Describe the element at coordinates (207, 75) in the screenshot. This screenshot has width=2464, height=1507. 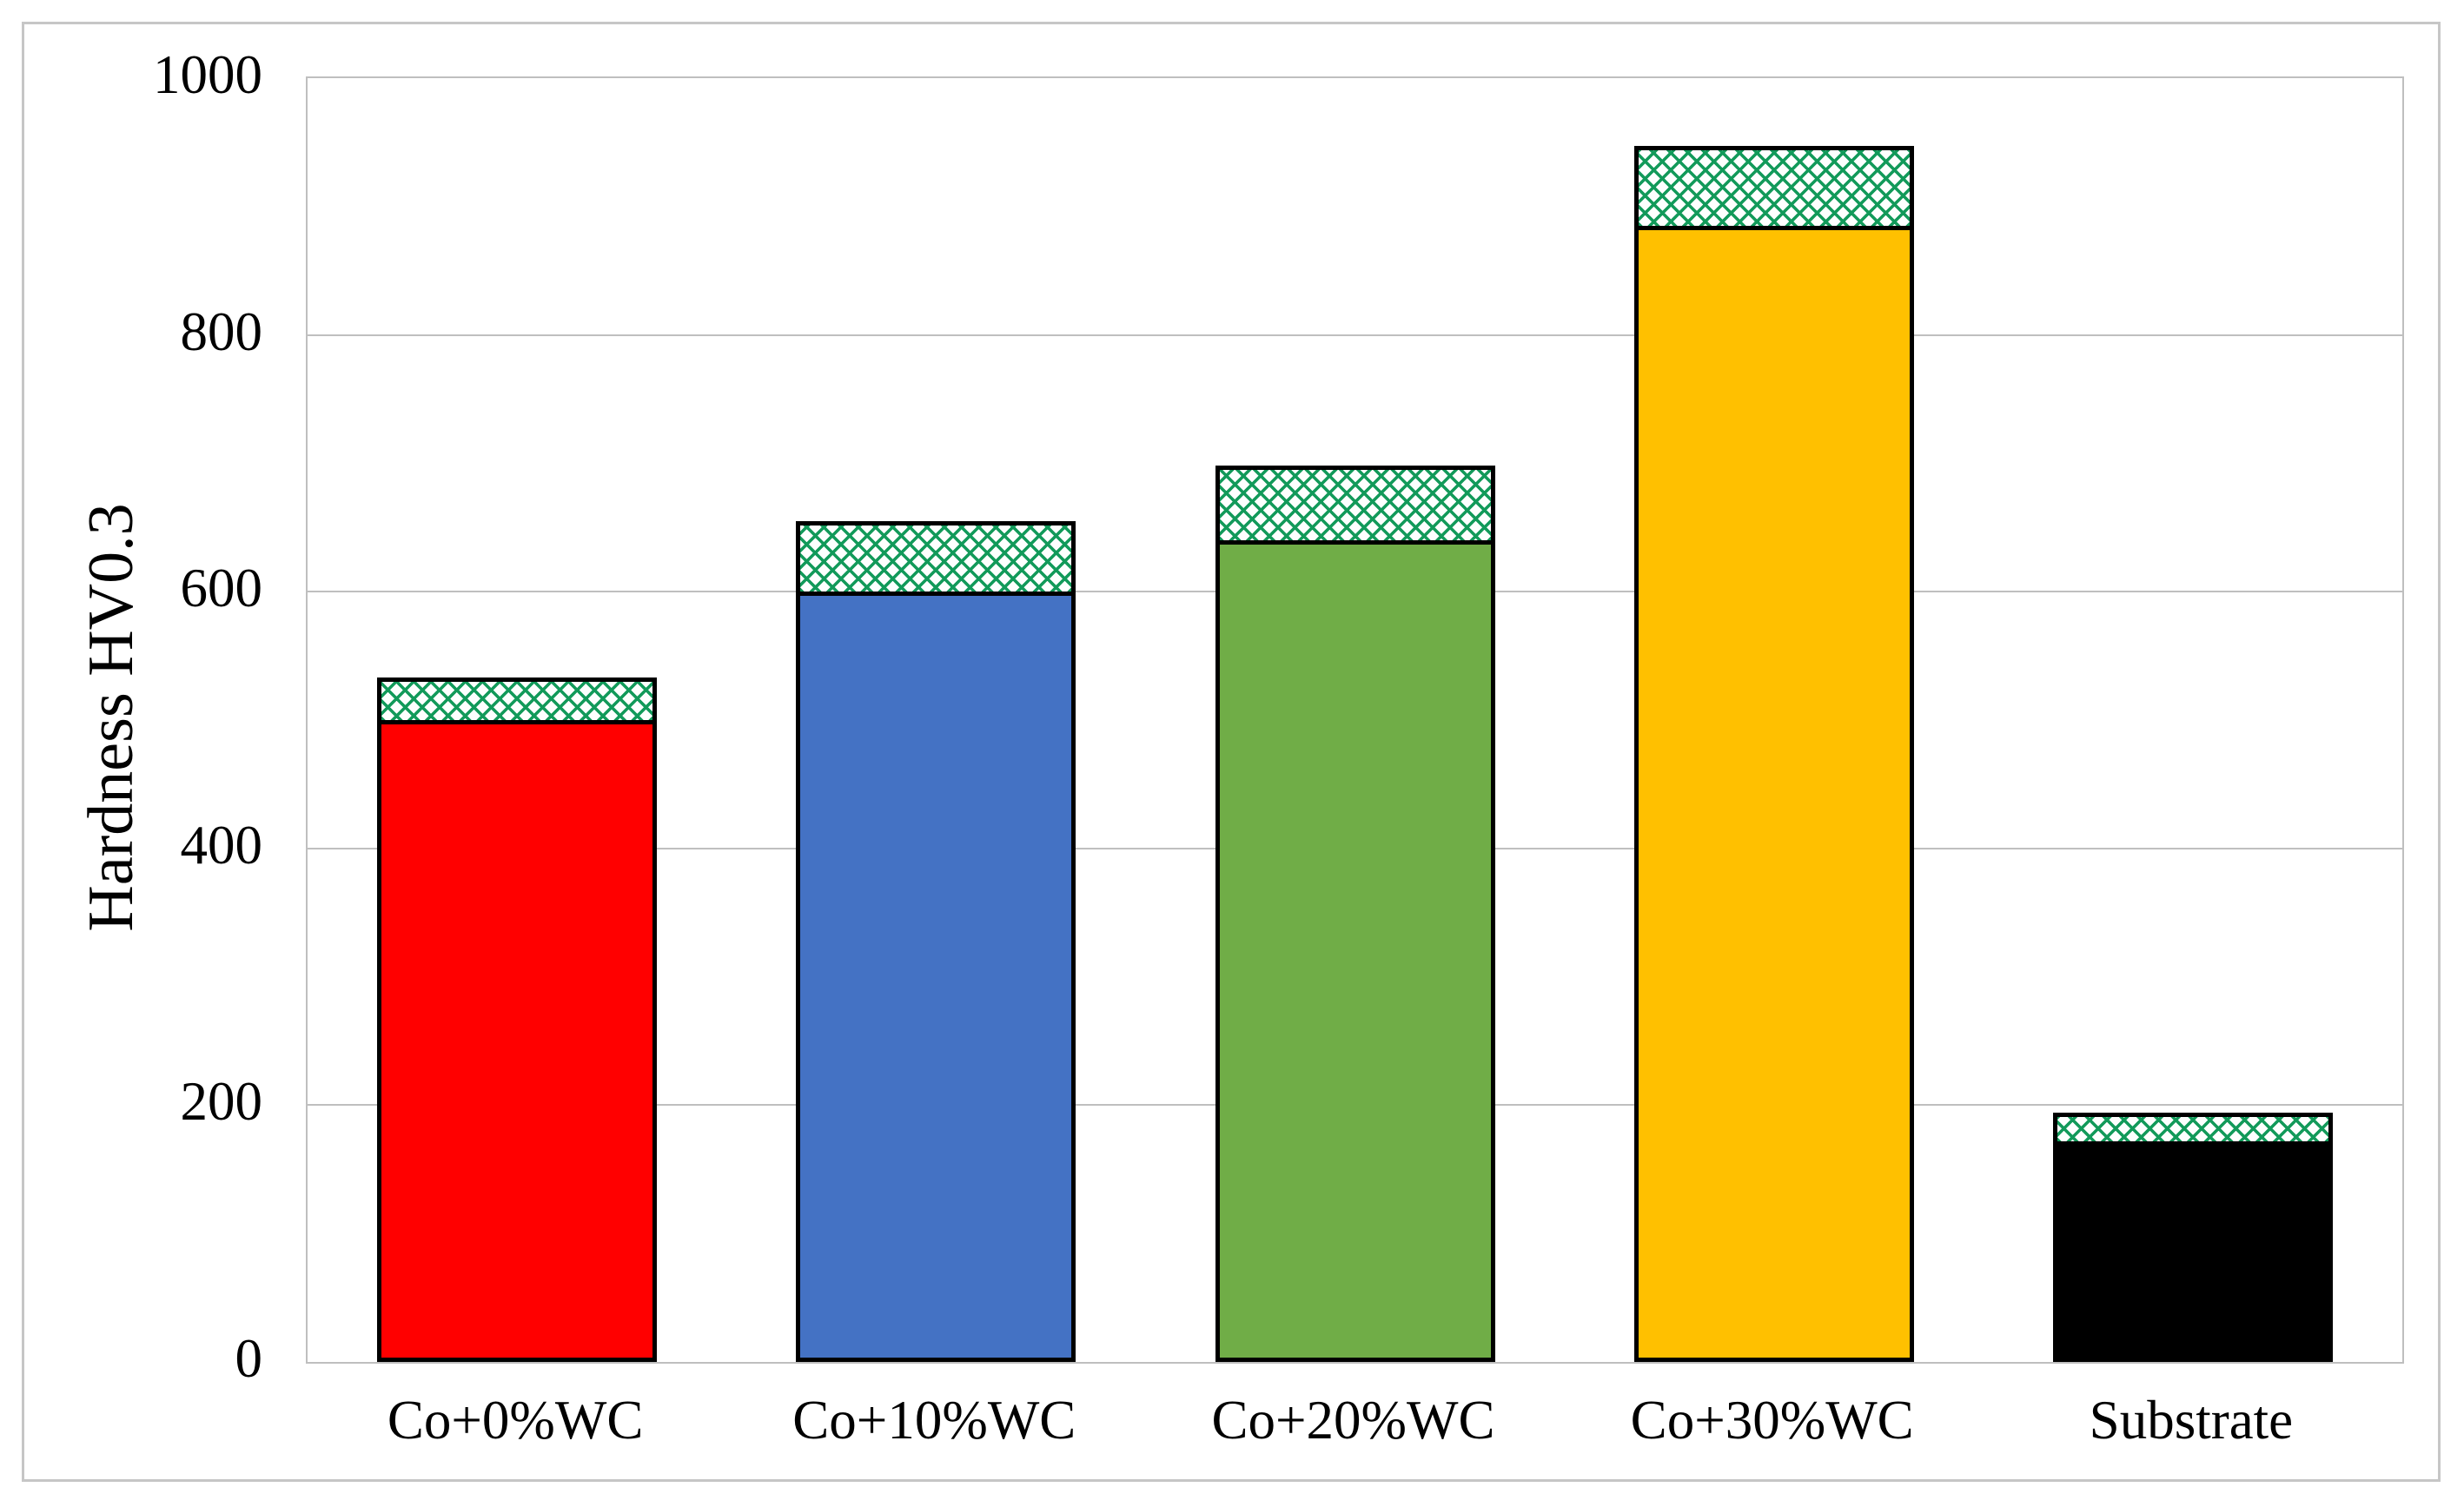
I see `y-tick-label-1000: 1000` at that location.